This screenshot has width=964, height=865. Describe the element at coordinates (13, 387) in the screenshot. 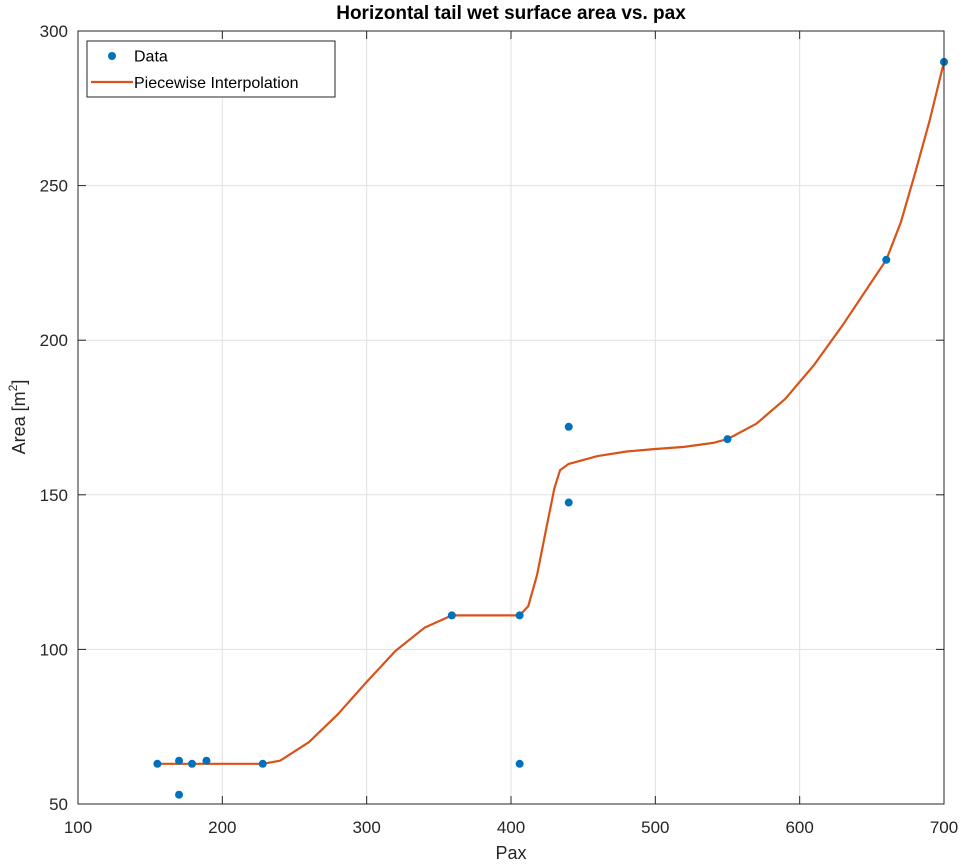

I see `y-axis-label-superscript: 2` at that location.